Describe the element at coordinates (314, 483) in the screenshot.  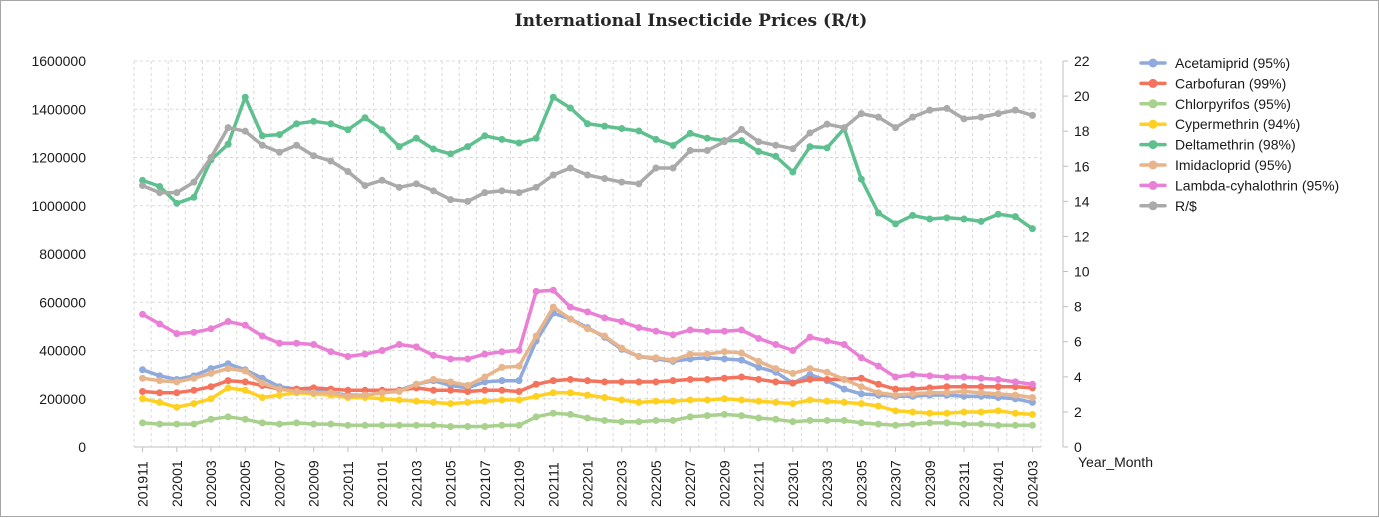
I see `x-axis-tick-label: 202009` at that location.